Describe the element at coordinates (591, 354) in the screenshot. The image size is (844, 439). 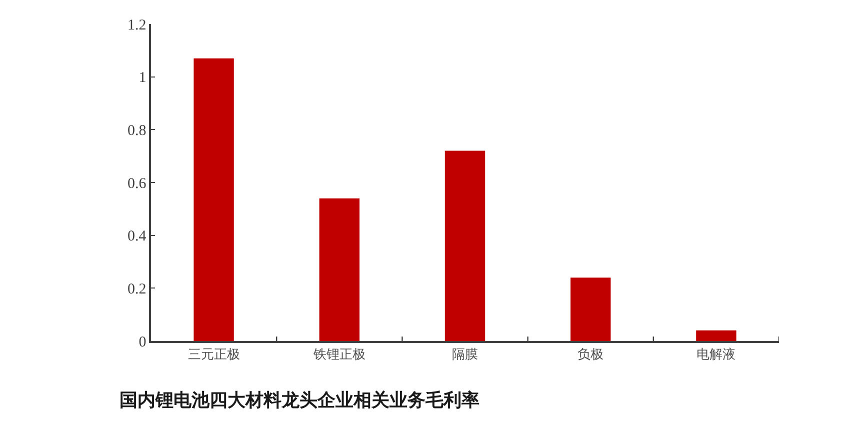
I see `x-tick-label: 负极` at that location.